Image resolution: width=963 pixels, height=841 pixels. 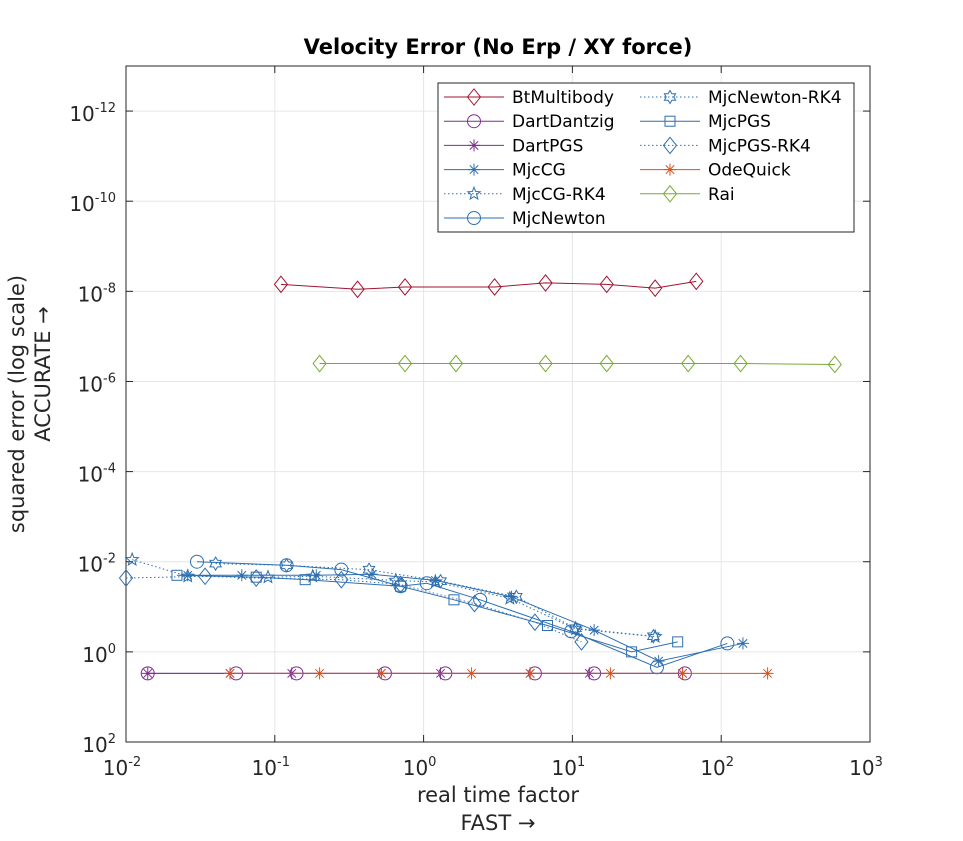 I want to click on legend-item: DartPGS, so click(x=513, y=146).